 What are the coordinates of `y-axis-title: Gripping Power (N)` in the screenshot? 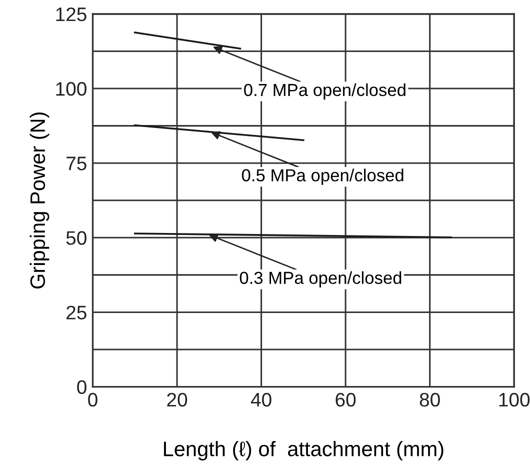 It's located at (40, 200).